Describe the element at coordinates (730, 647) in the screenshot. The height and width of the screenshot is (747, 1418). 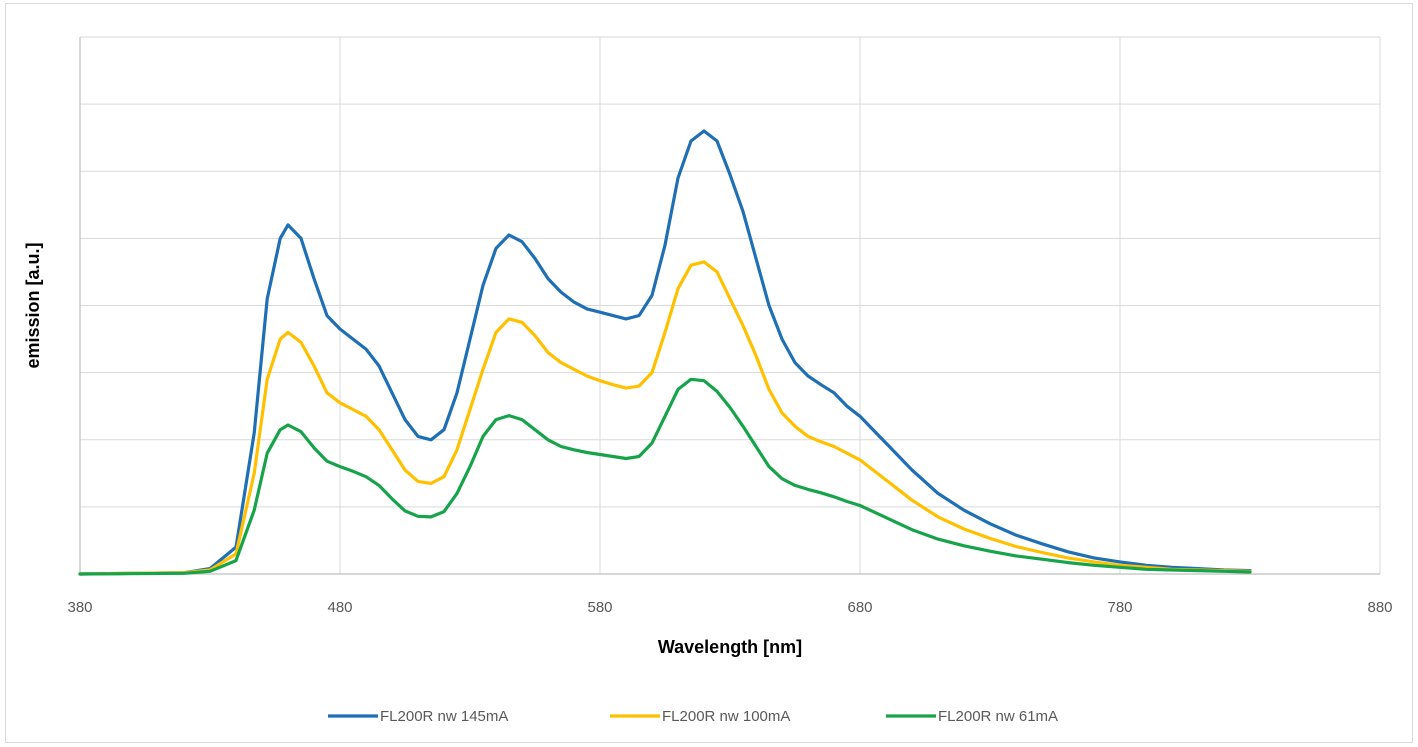
I see `x-axis-title: Wavelength [nm]` at that location.